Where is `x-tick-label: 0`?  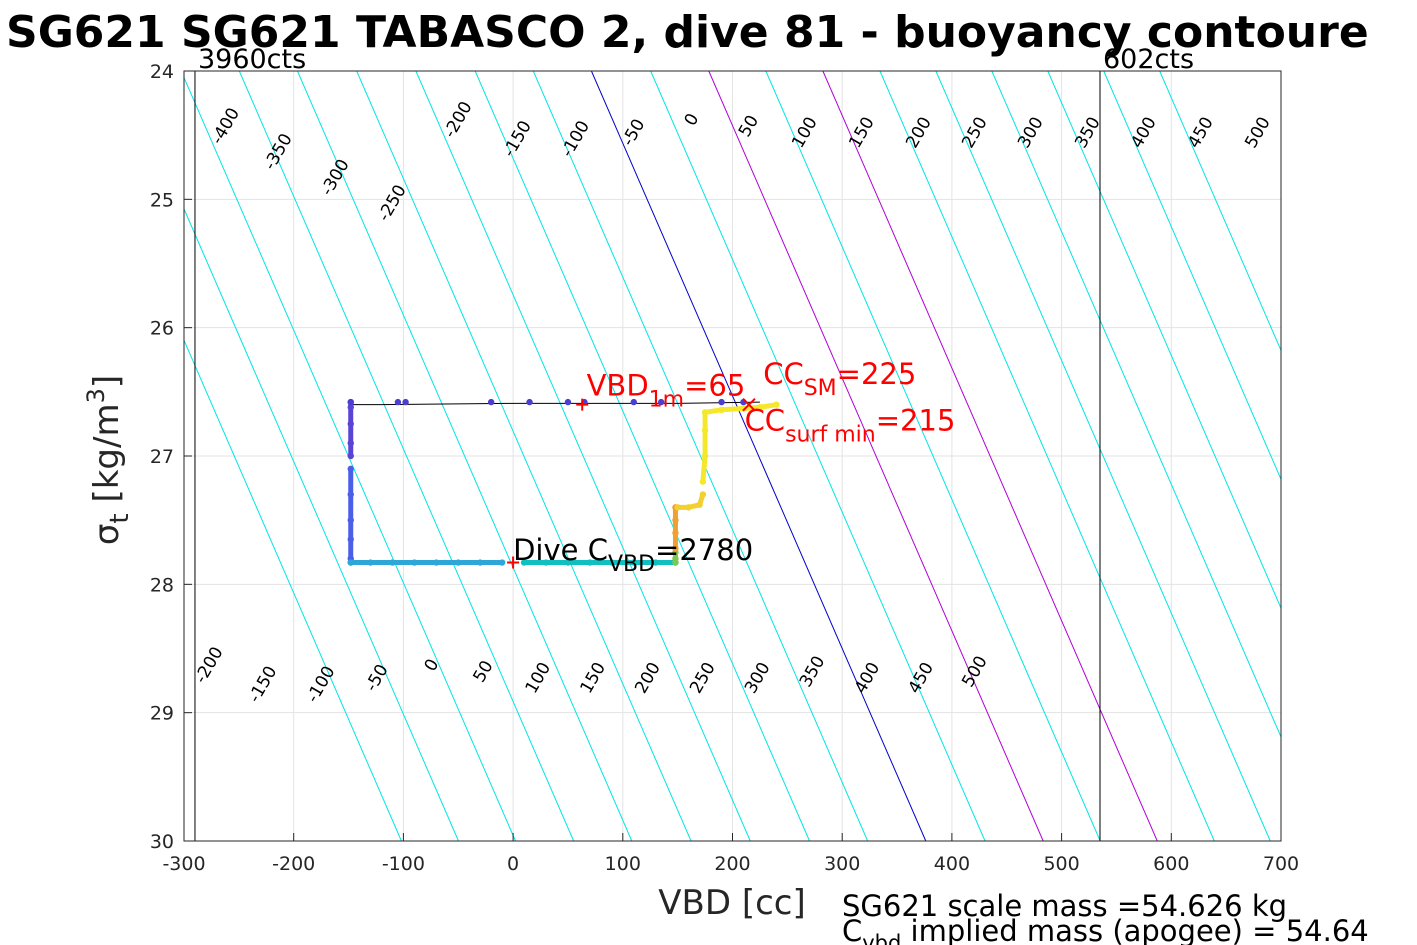 x-tick-label: 0 is located at coordinates (513, 864).